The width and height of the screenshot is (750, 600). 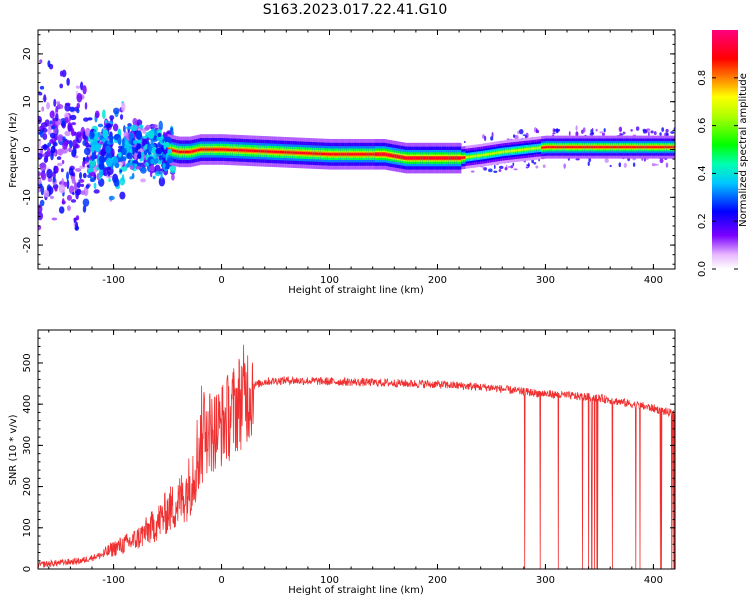 What do you see at coordinates (356, 290) in the screenshot?
I see `spectrogram-xlabel: Height of straight line (km)` at bounding box center [356, 290].